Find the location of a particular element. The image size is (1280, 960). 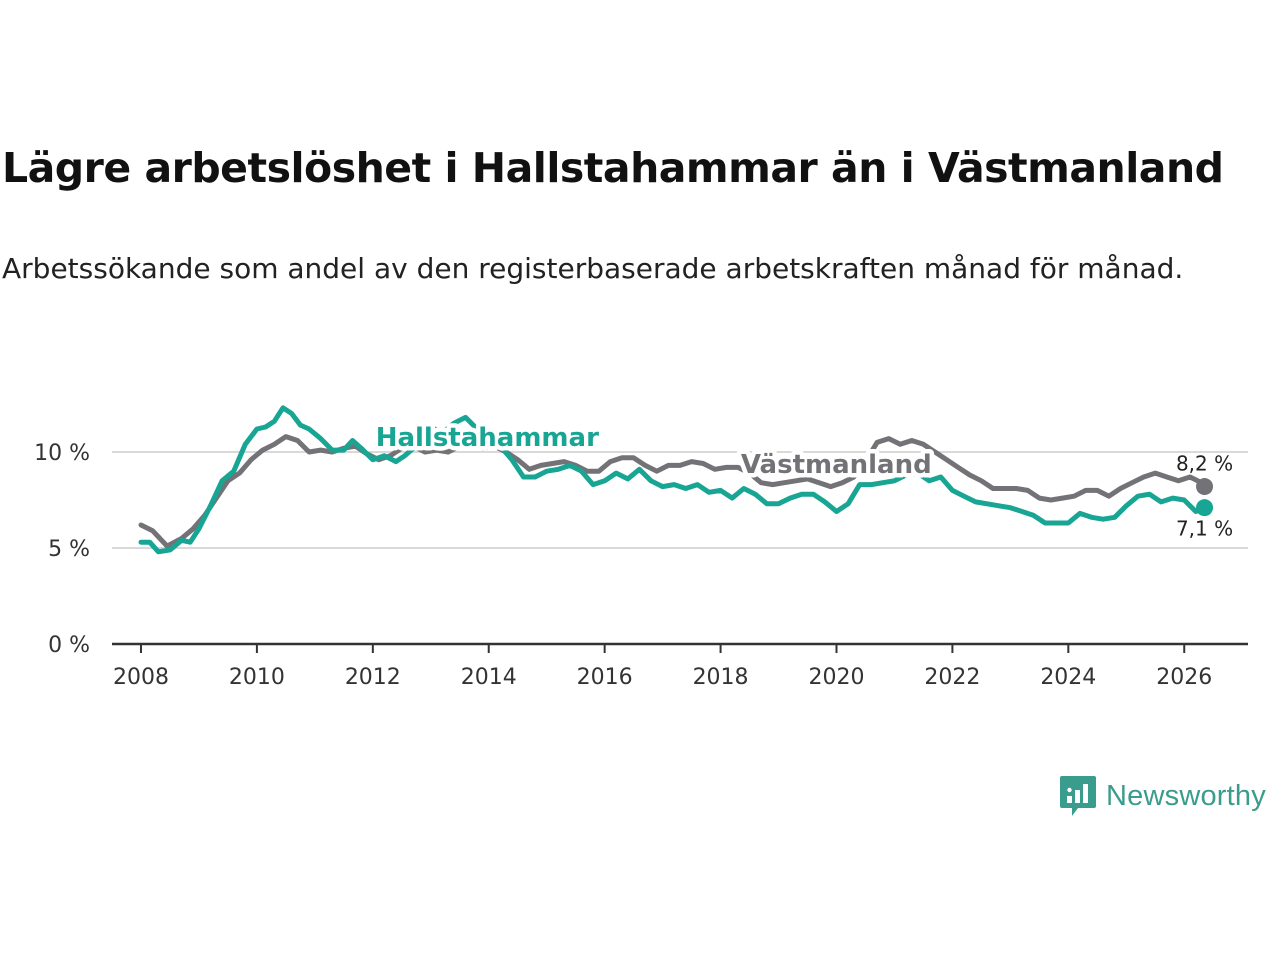

brand-name: Newsworthy is located at coordinates (1186, 795).